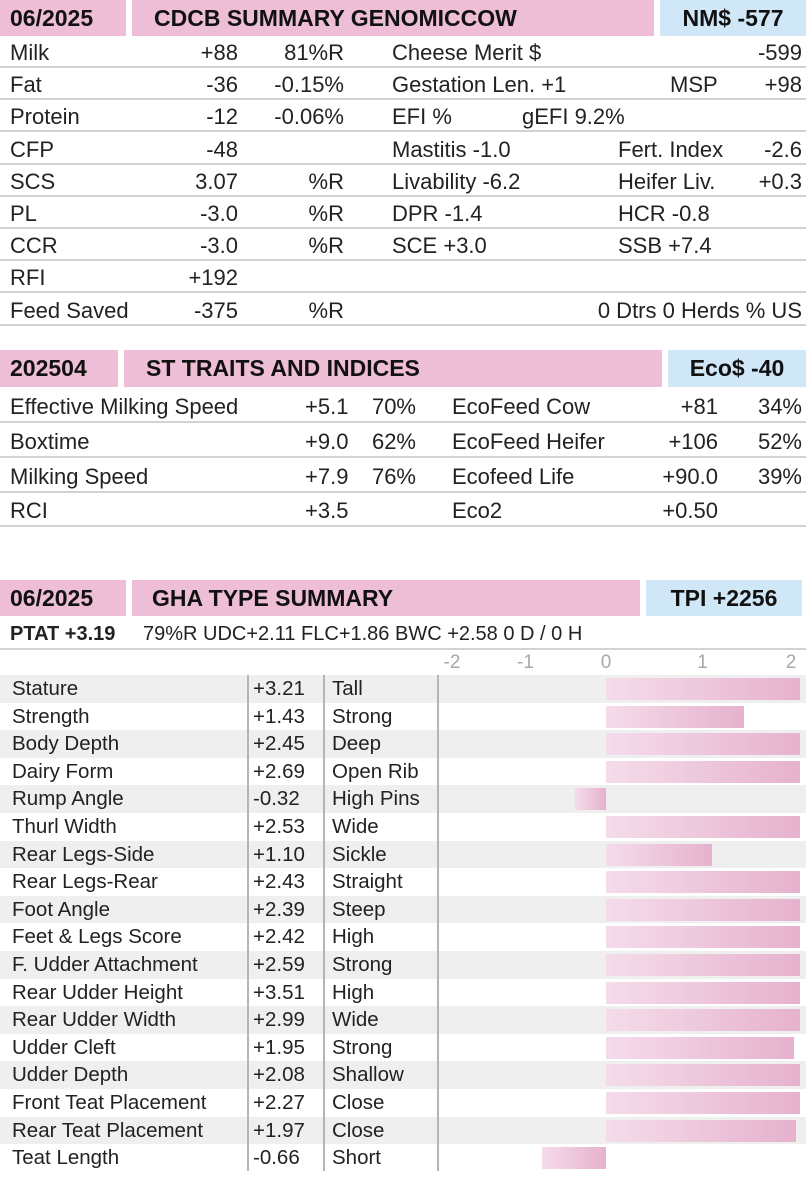 The width and height of the screenshot is (806, 1178). What do you see at coordinates (606, 662) in the screenshot?
I see `scale-tick-label: 0` at bounding box center [606, 662].